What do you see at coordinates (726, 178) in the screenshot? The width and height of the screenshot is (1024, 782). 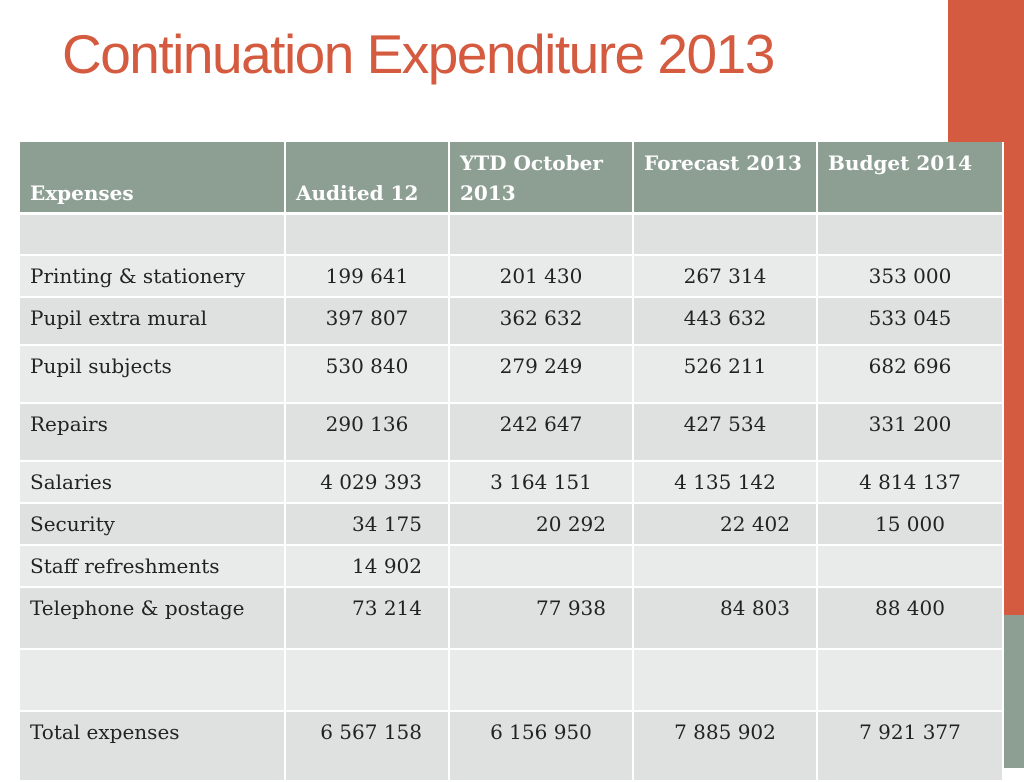 I see `header-forecast-2013: Forecast 2013` at bounding box center [726, 178].